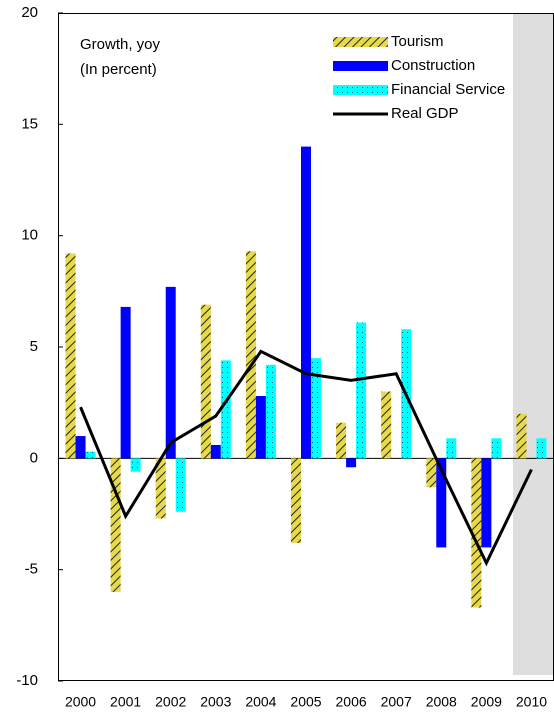  Describe the element at coordinates (441, 702) in the screenshot. I see `x-tick-label: 2008` at that location.